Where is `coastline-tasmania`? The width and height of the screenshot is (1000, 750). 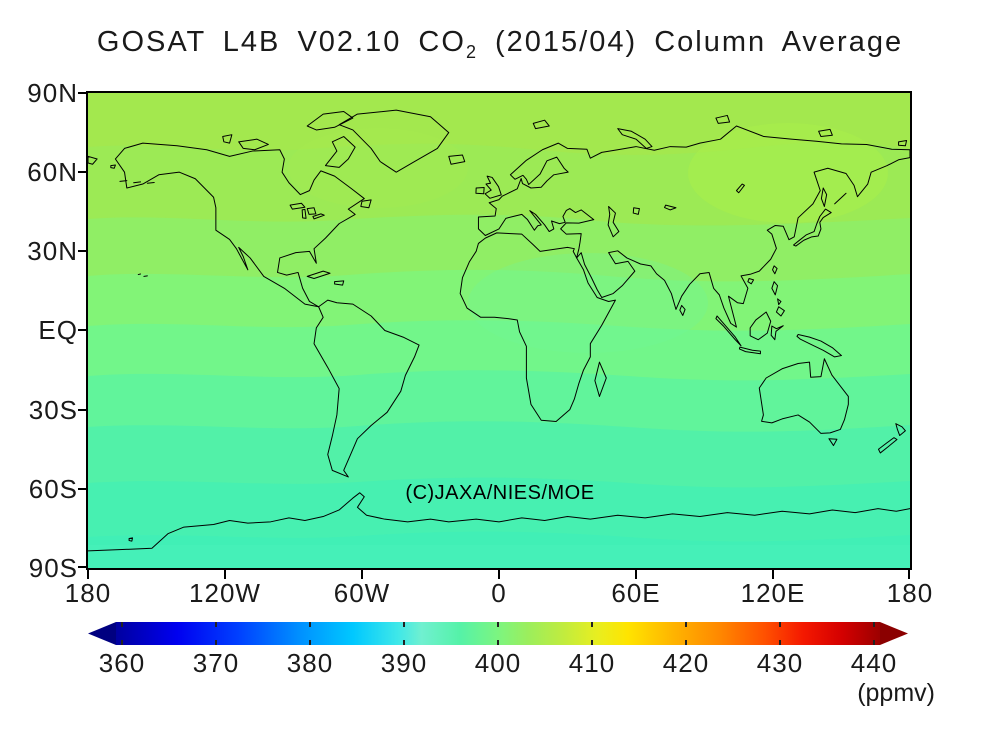
coastline-tasmania is located at coordinates (833, 442).